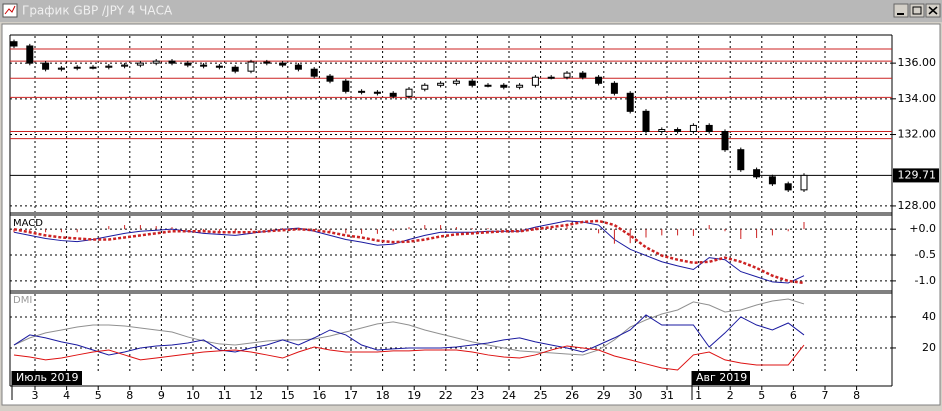 This screenshot has height=411, width=942. I want to click on maximize-glyph, so click(917, 10).